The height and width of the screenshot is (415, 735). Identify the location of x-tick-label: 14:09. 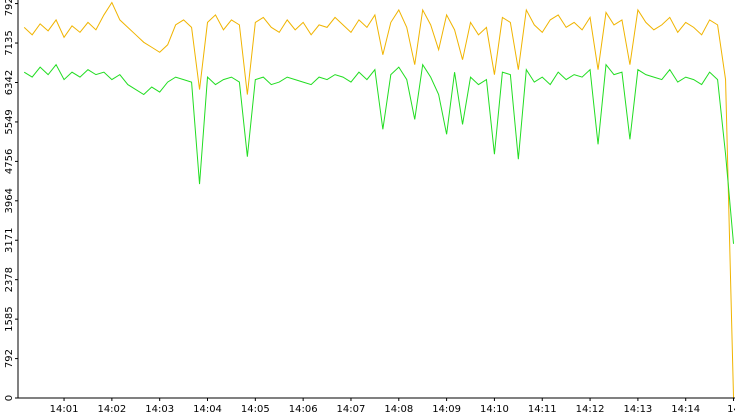
(446, 409).